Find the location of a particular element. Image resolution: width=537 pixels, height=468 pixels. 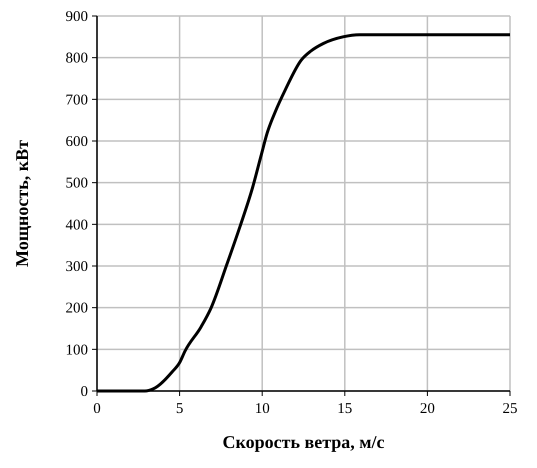

y-tick-label: 900 is located at coordinates (77, 17).